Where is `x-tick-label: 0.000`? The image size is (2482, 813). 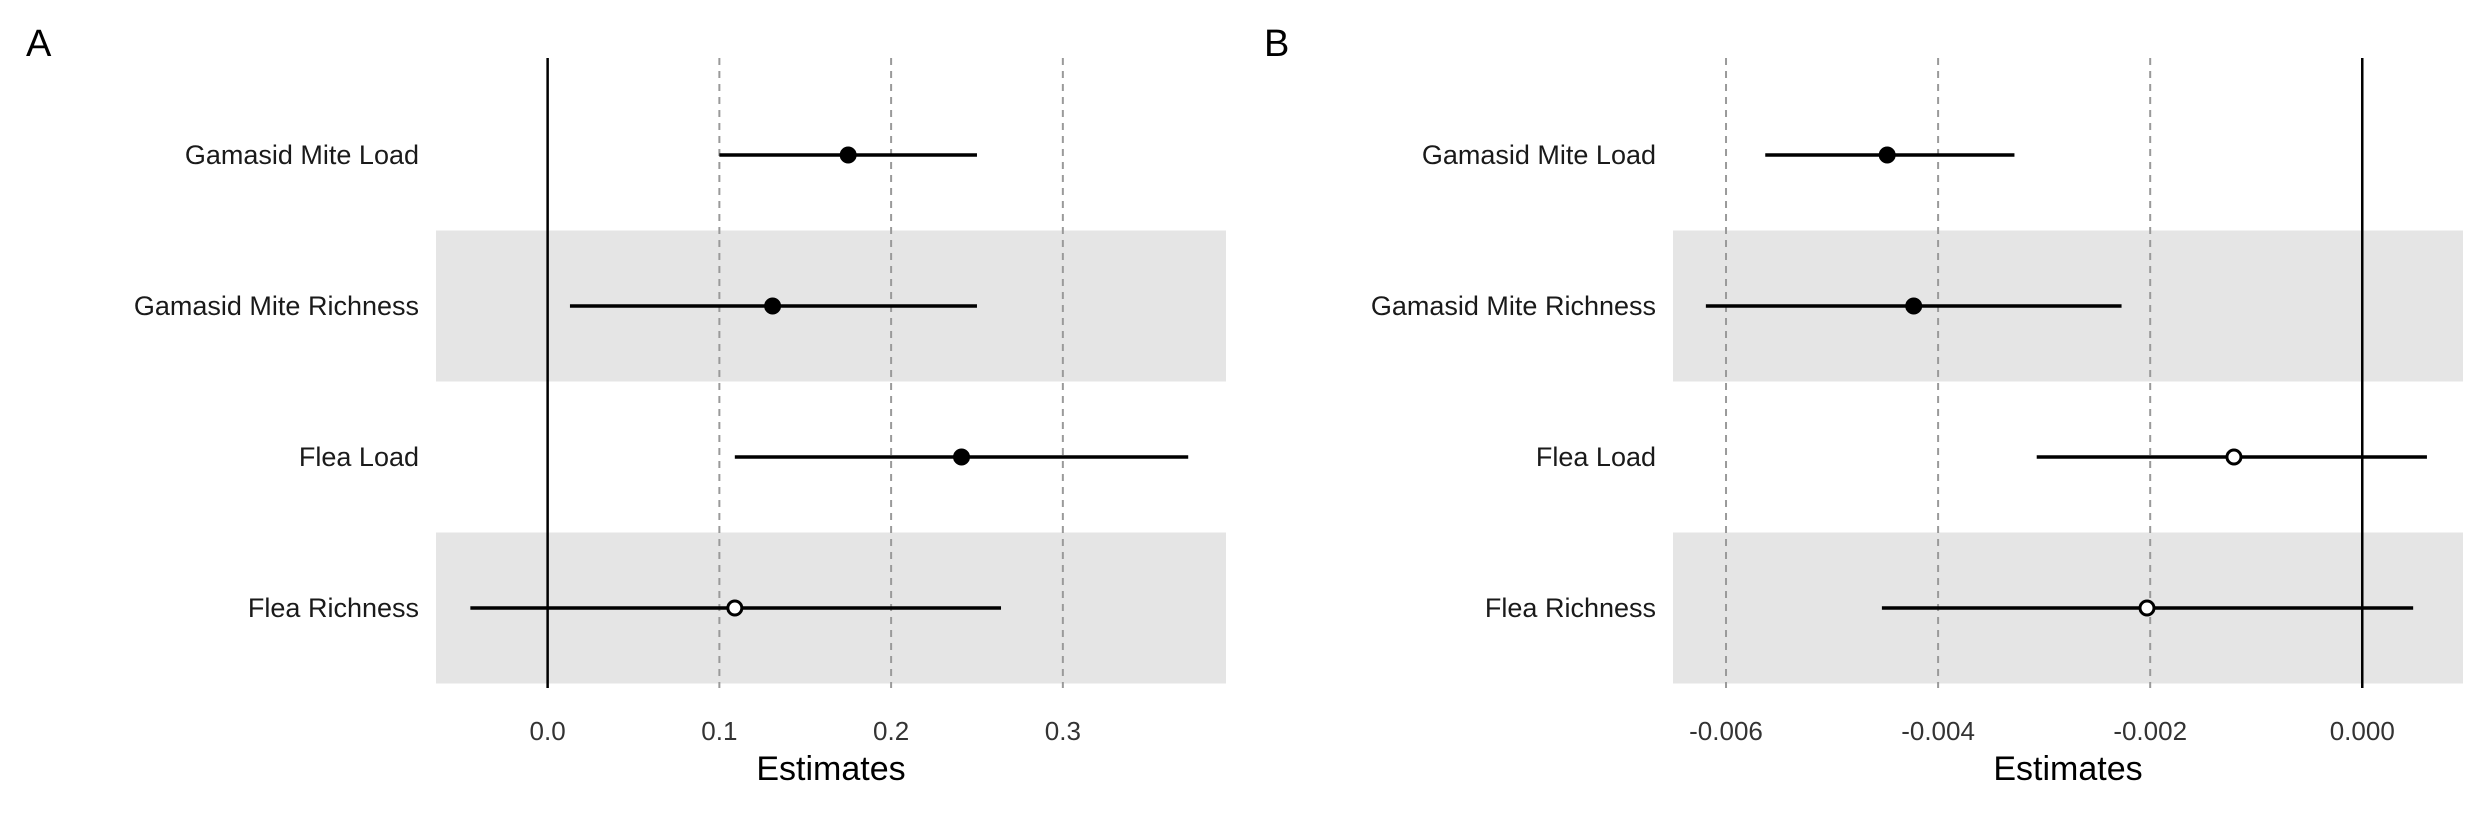 x-tick-label: 0.000 is located at coordinates (2362, 731).